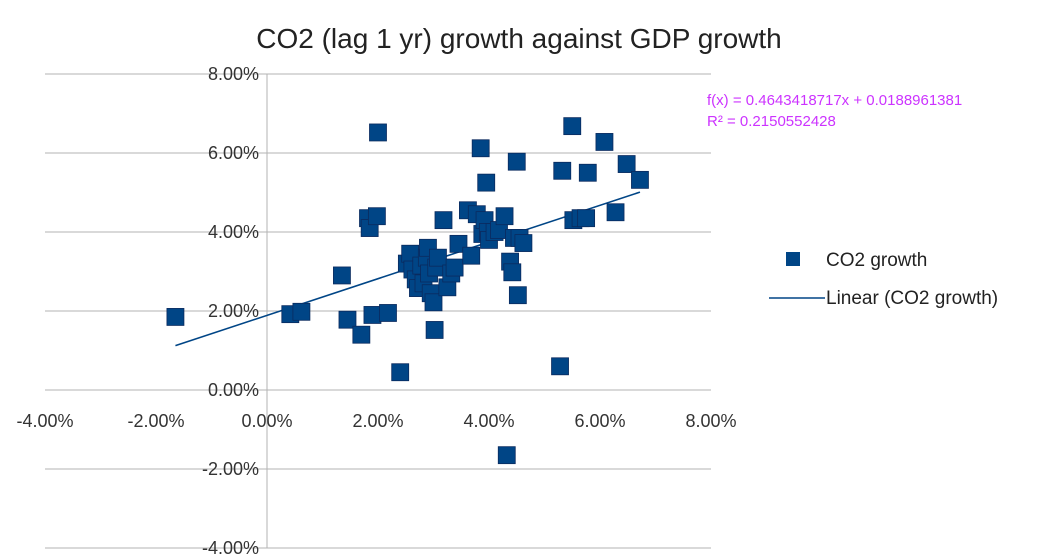 This screenshot has height=560, width=1038. I want to click on legend-label-co2-growth: CO2 growth, so click(876, 260).